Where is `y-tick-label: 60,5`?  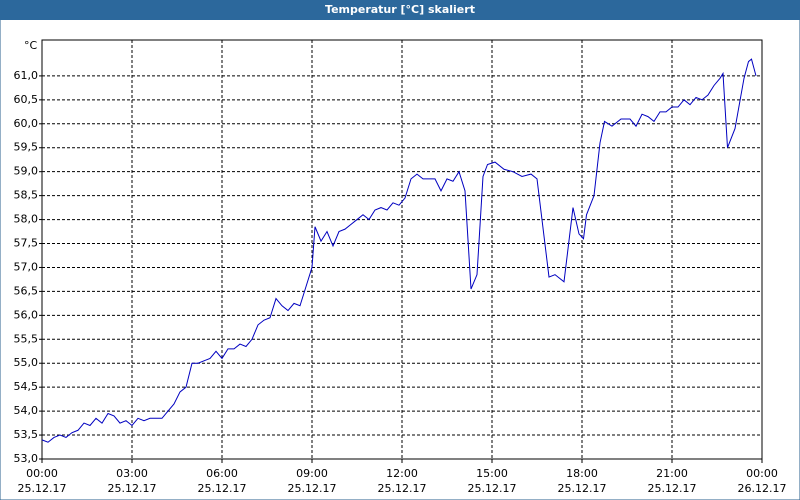
y-tick-label: 60,5 is located at coordinates (26, 99).